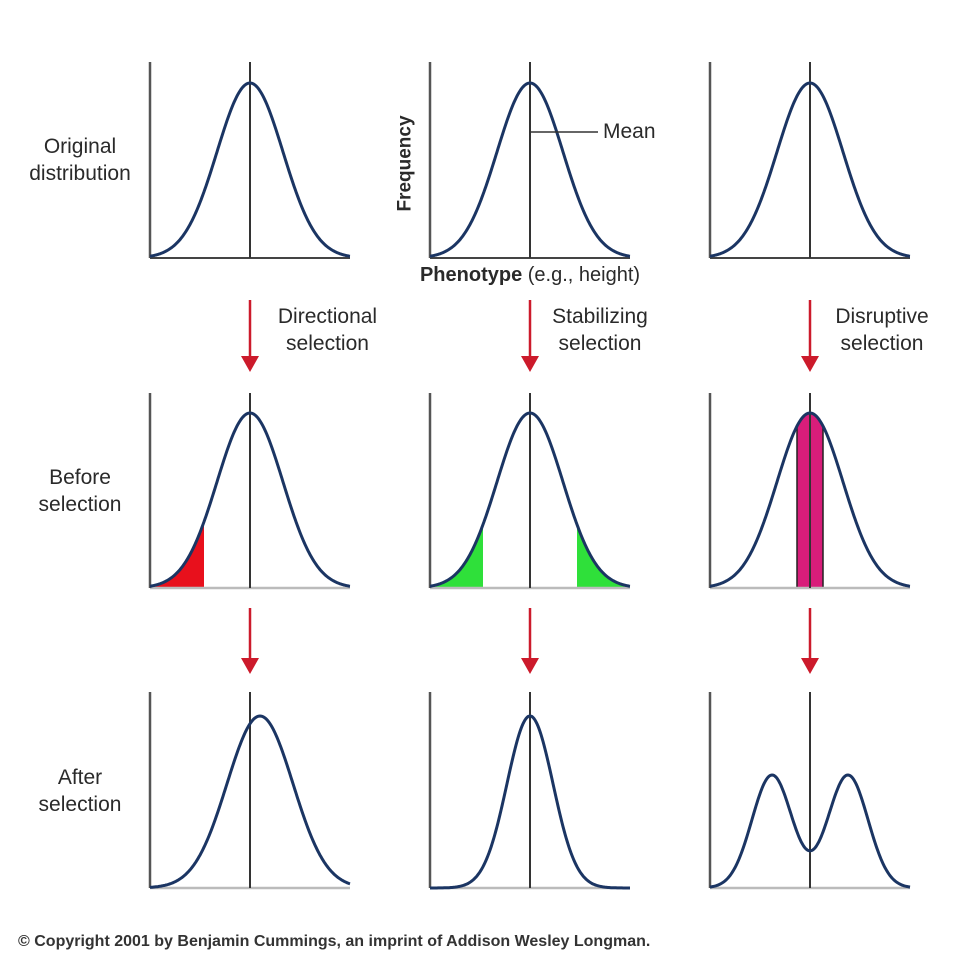 The height and width of the screenshot is (961, 955). What do you see at coordinates (80, 491) in the screenshot?
I see `row-label-before: Before selection` at bounding box center [80, 491].